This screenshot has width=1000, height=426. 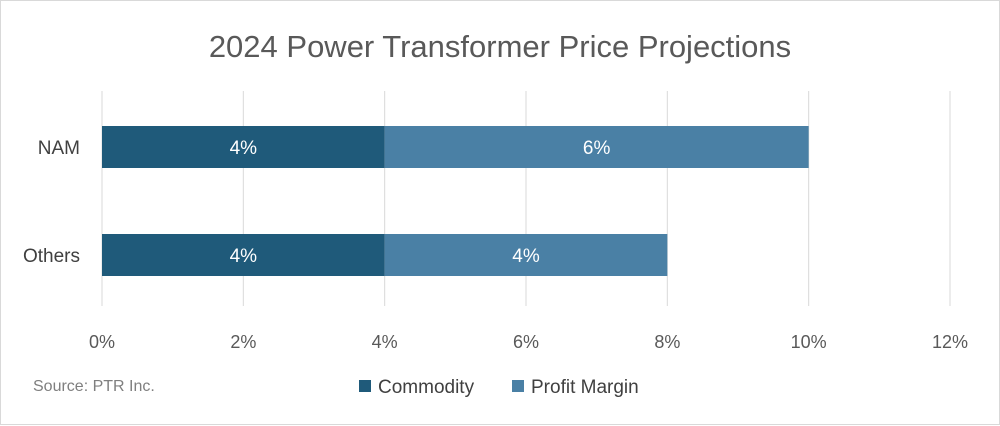 I want to click on legend-label: Profit Margin, so click(x=585, y=387).